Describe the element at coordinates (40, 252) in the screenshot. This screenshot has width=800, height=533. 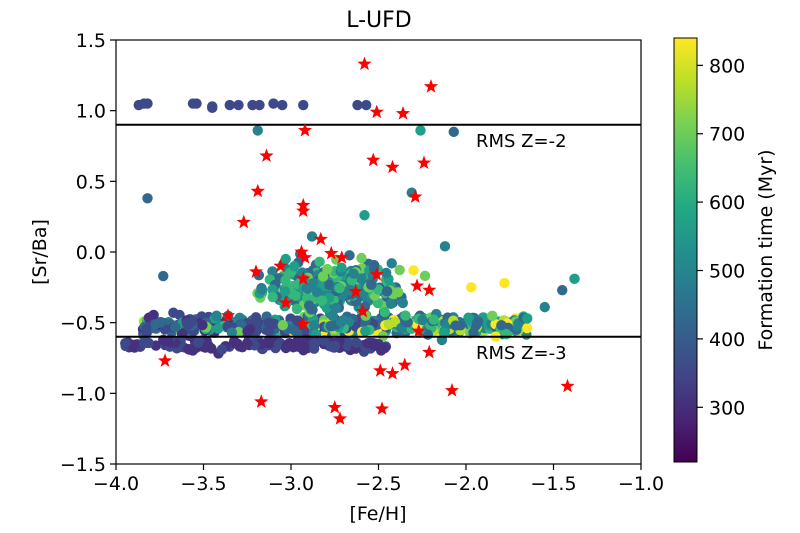
I see `y-axis-title: [Sr/Ba]` at that location.